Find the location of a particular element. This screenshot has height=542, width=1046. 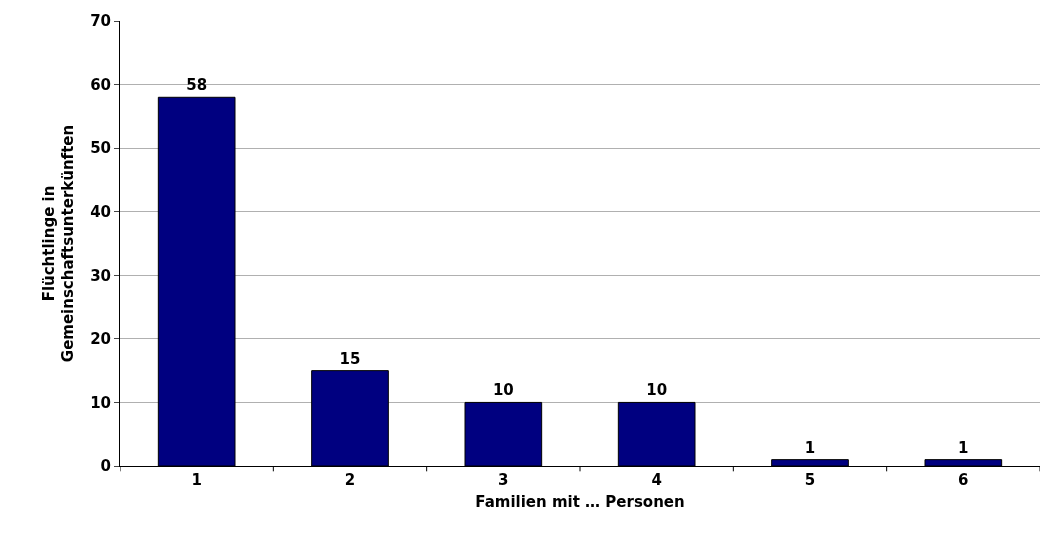

y-tick-label: 30 is located at coordinates (100, 275).